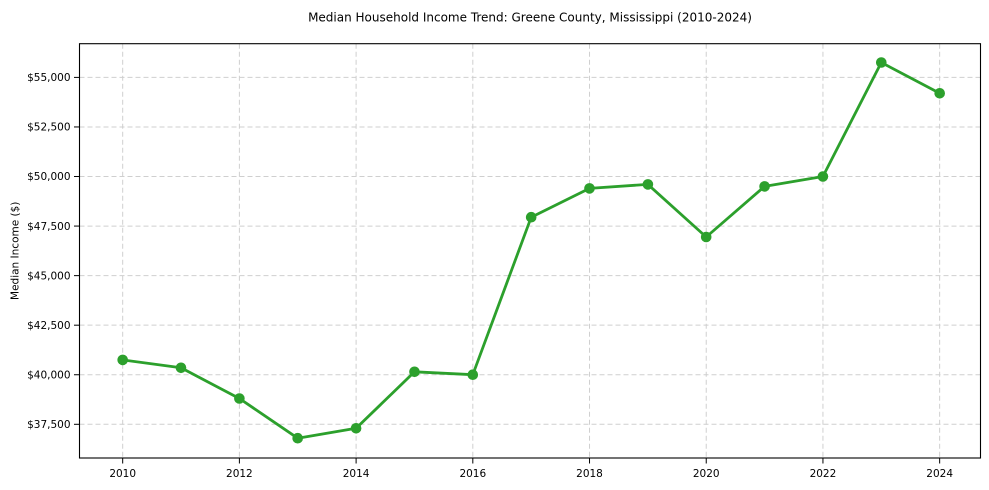  Describe the element at coordinates (414, 372) in the screenshot. I see `data-point-2015` at that location.